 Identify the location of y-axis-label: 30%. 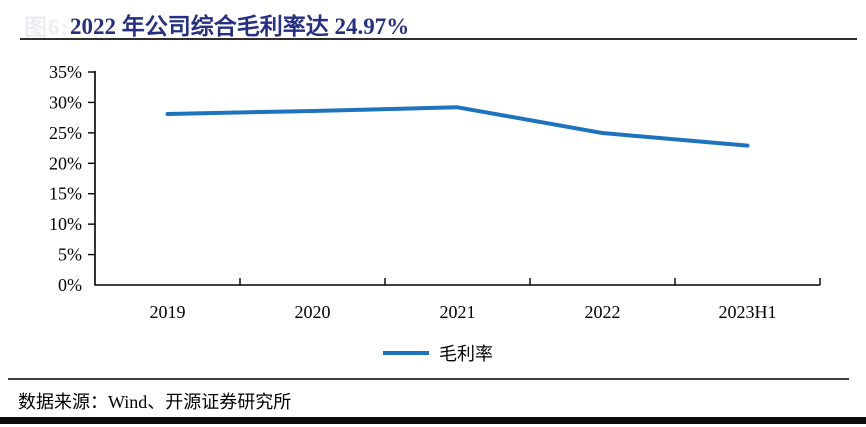
(65, 102).